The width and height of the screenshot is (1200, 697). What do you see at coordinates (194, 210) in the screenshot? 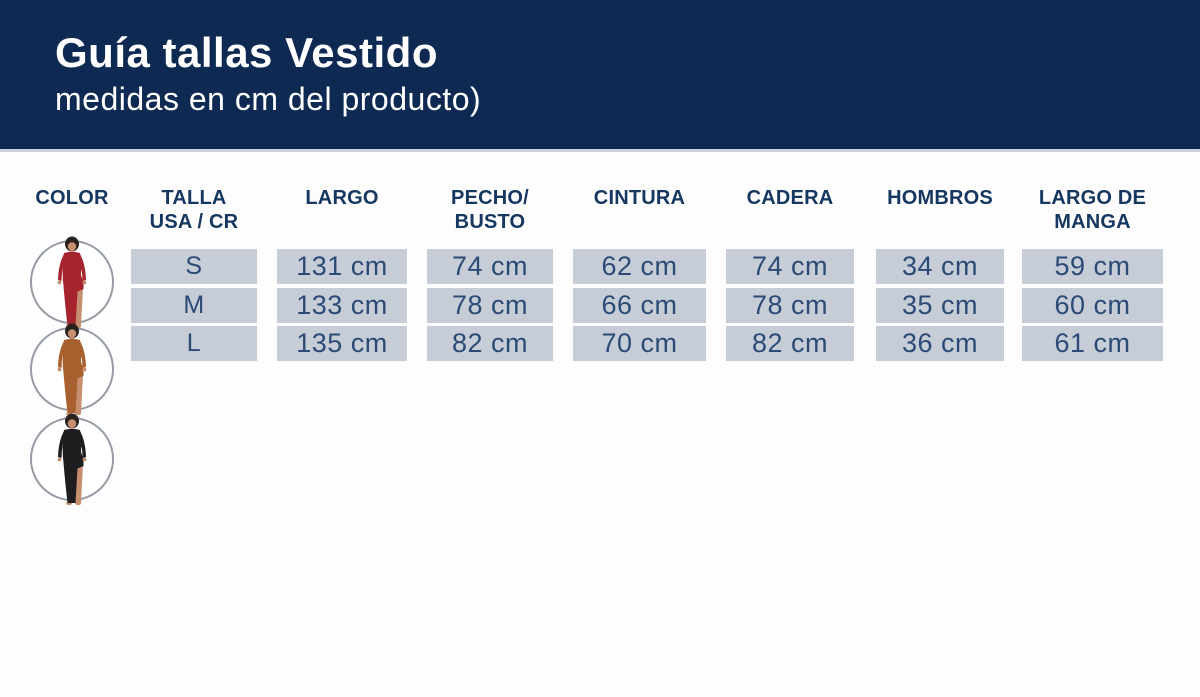
I see `column-header-talla: TALLA USA / CR` at bounding box center [194, 210].